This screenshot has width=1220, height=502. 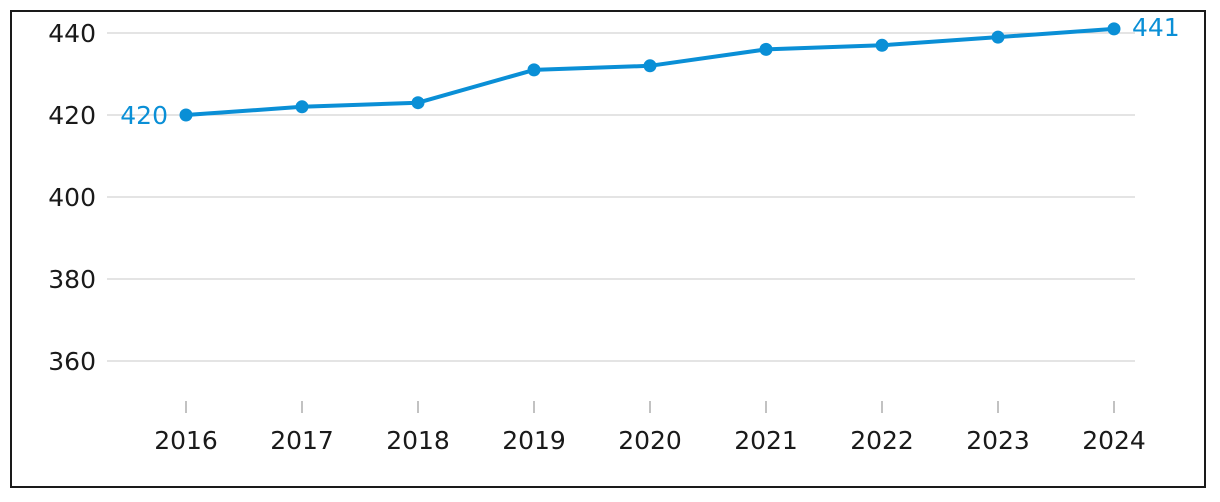 I want to click on y-tick-label-400: 400, so click(x=72, y=197).